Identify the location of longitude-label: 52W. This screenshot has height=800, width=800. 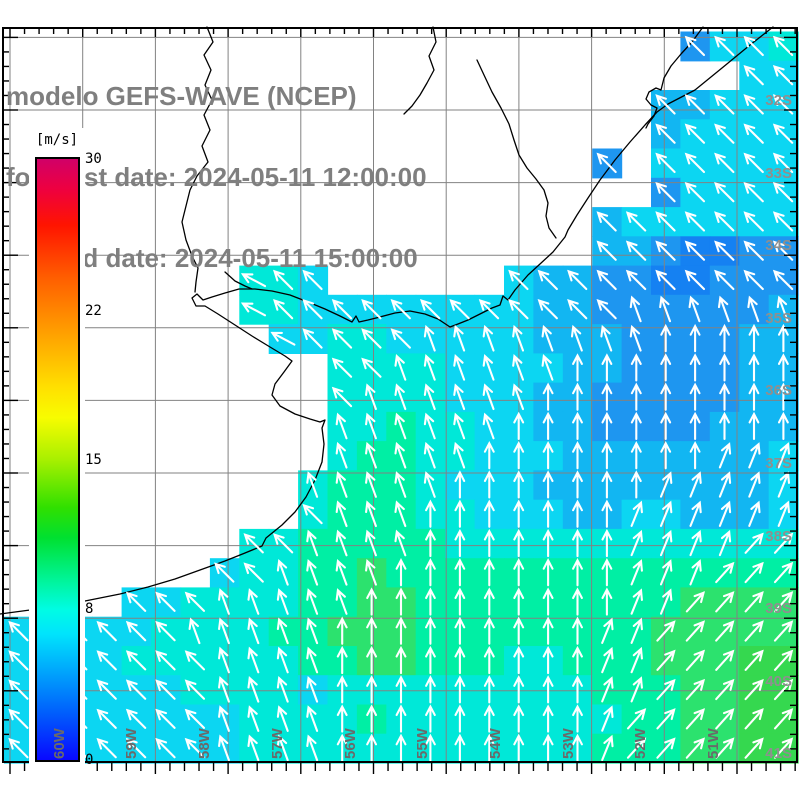
(641, 743).